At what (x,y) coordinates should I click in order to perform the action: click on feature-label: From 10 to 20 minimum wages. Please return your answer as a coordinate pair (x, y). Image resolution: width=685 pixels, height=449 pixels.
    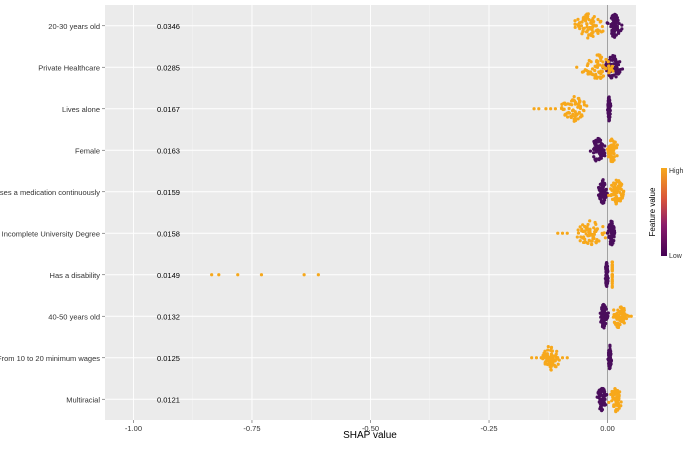
    Looking at the image, I should click on (50, 358).